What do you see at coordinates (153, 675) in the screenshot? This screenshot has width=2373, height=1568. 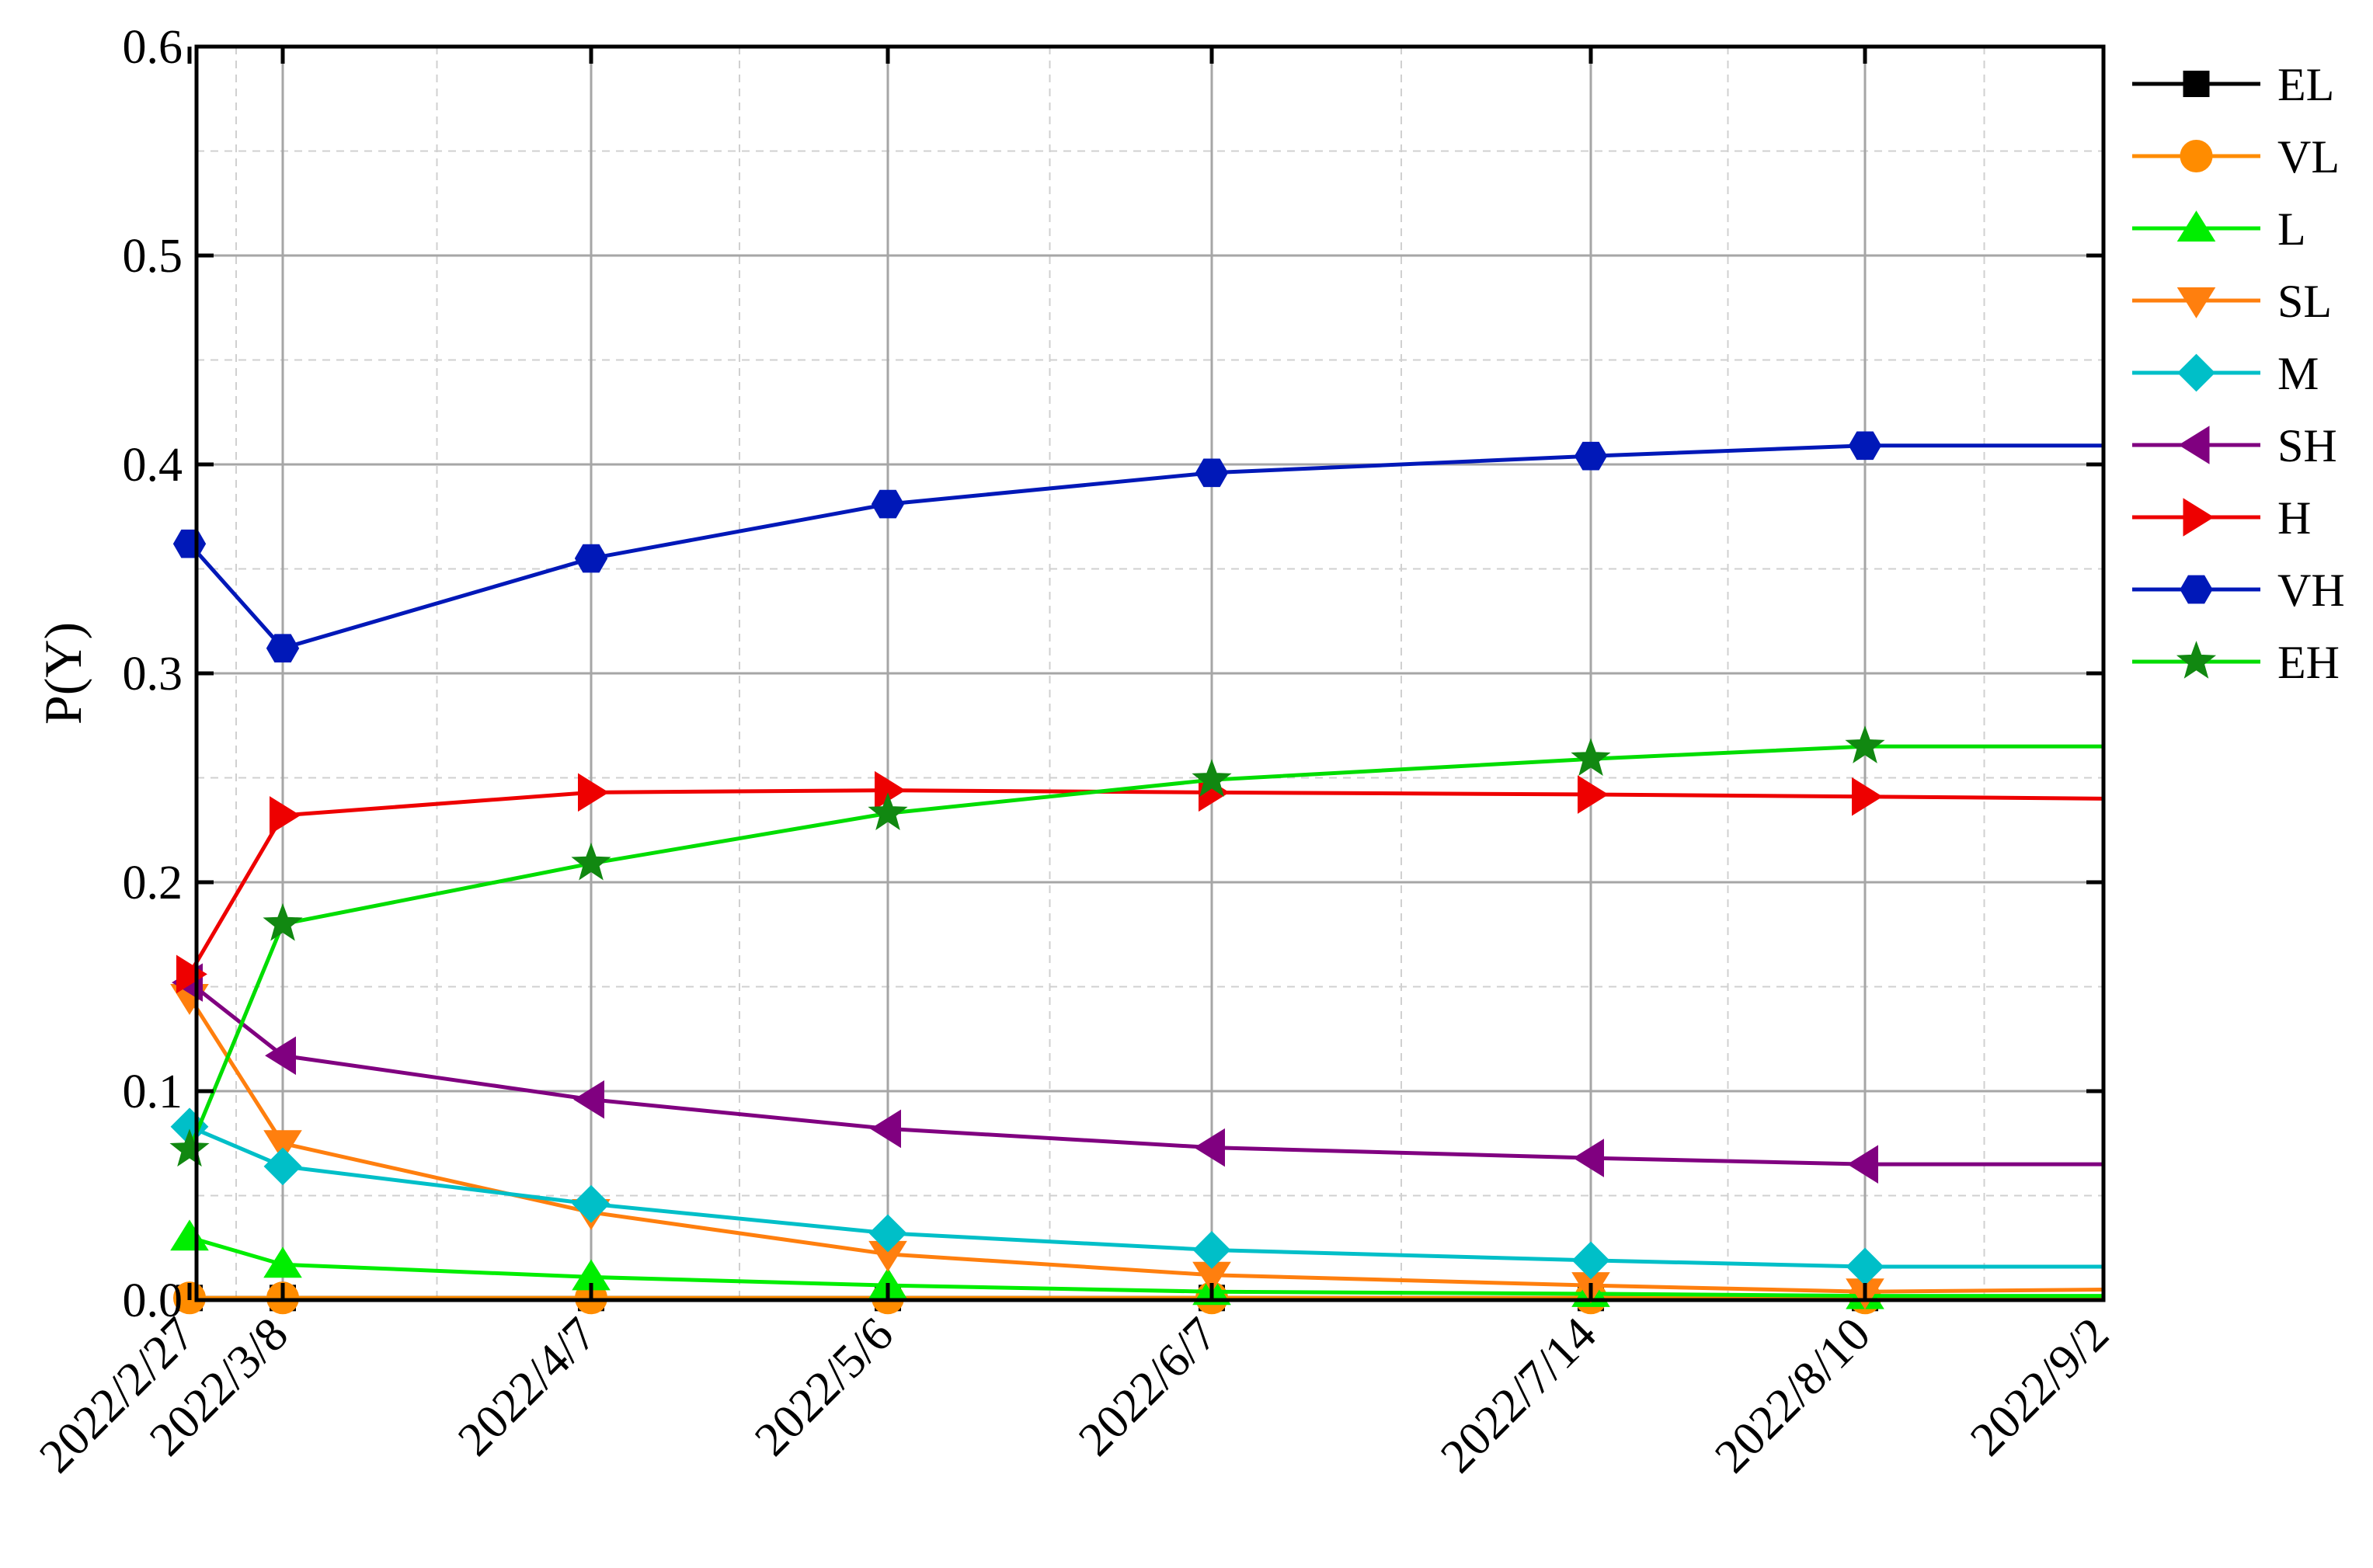 I see `y-tick-label: 0.3` at bounding box center [153, 675].